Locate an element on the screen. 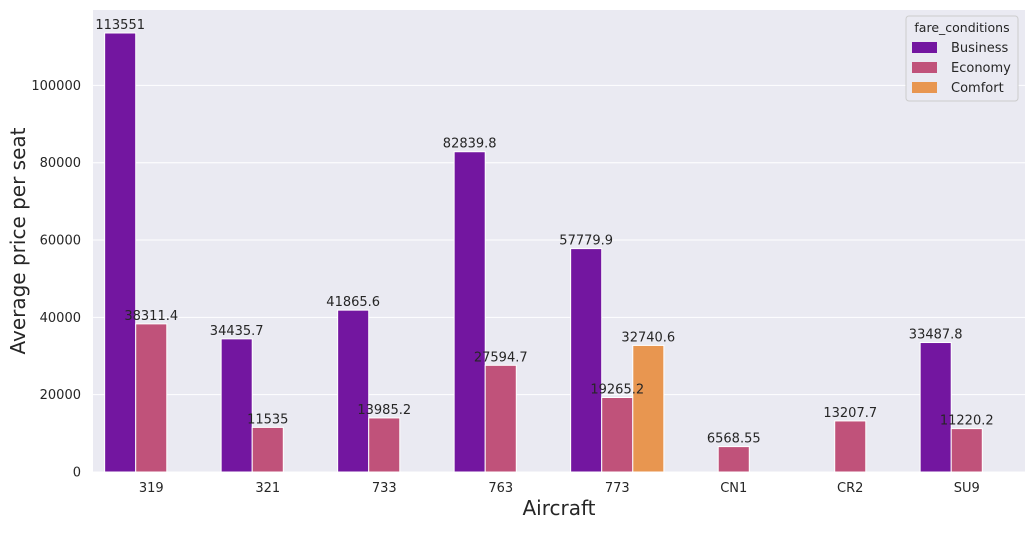 This screenshot has height=533, width=1031. legend-label: Economy is located at coordinates (981, 68).